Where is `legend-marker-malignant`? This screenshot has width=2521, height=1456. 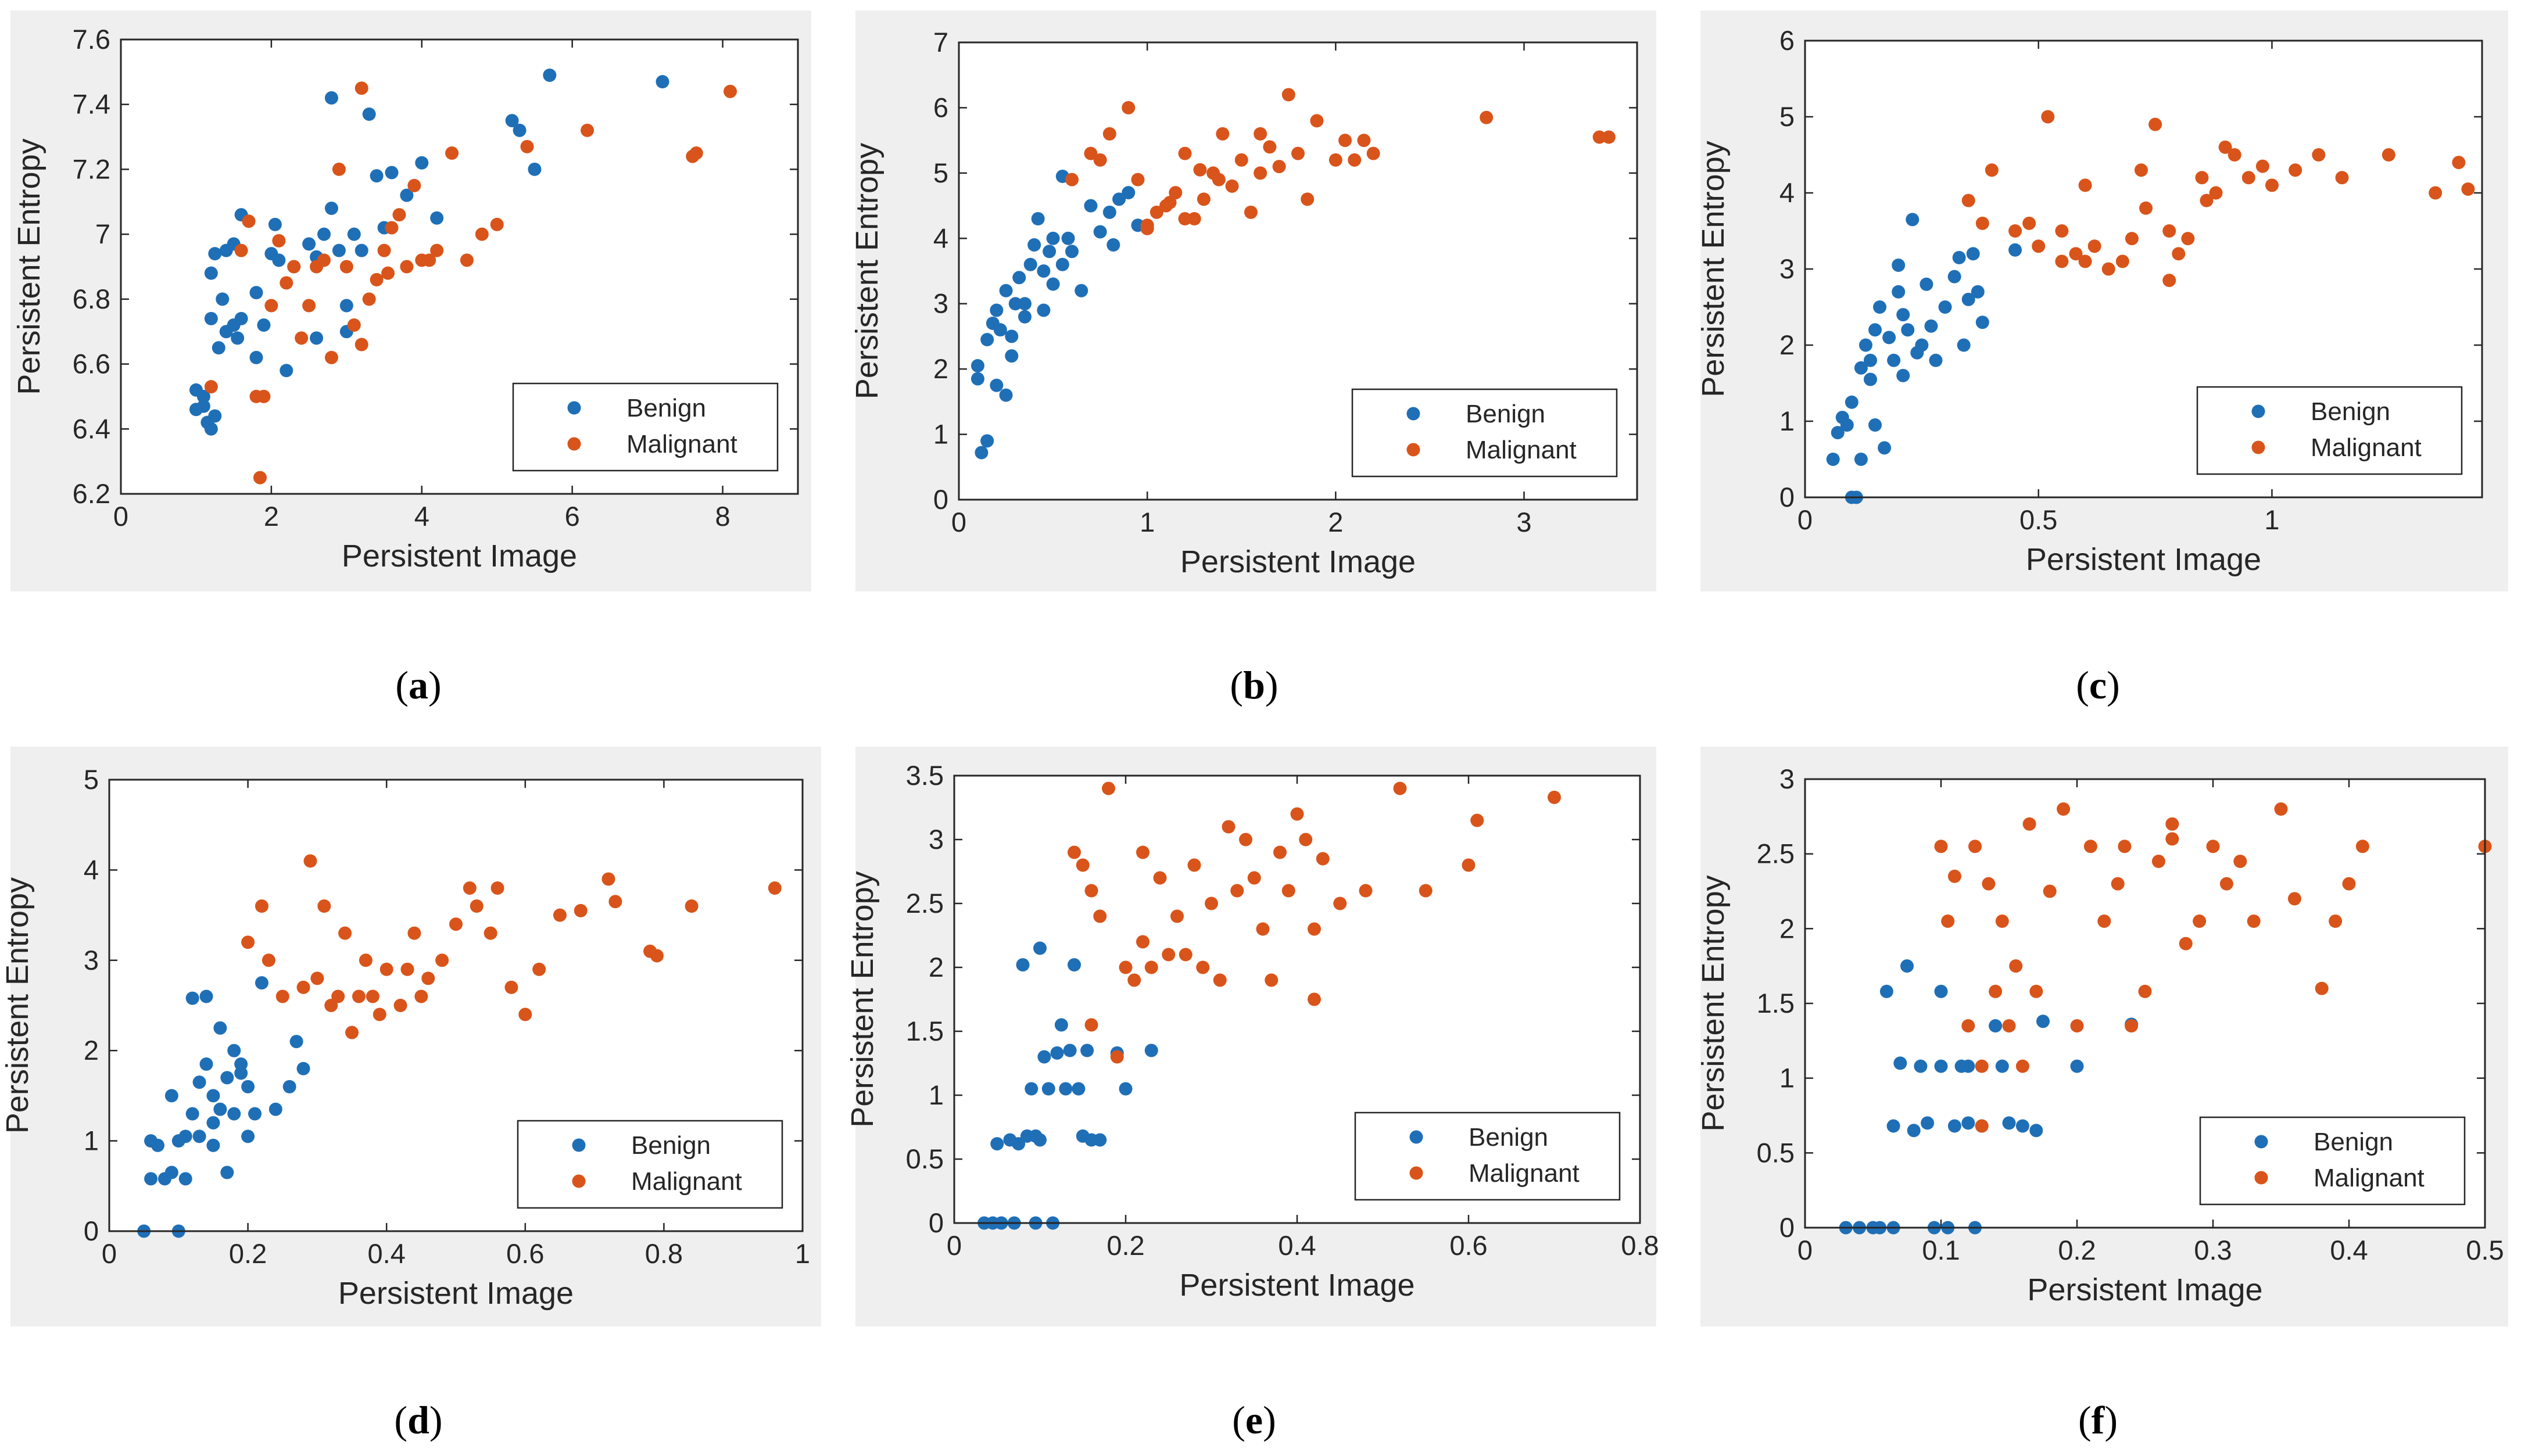 legend-marker-malignant is located at coordinates (2261, 1178).